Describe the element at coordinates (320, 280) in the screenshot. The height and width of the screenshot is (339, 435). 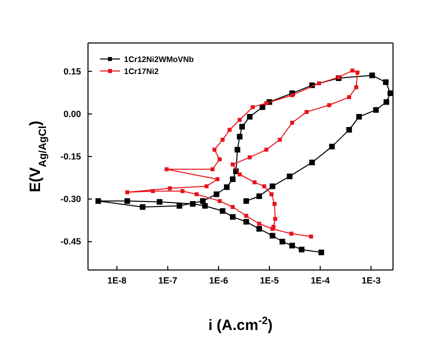
I see `x-tick-label: 1E-4` at that location.